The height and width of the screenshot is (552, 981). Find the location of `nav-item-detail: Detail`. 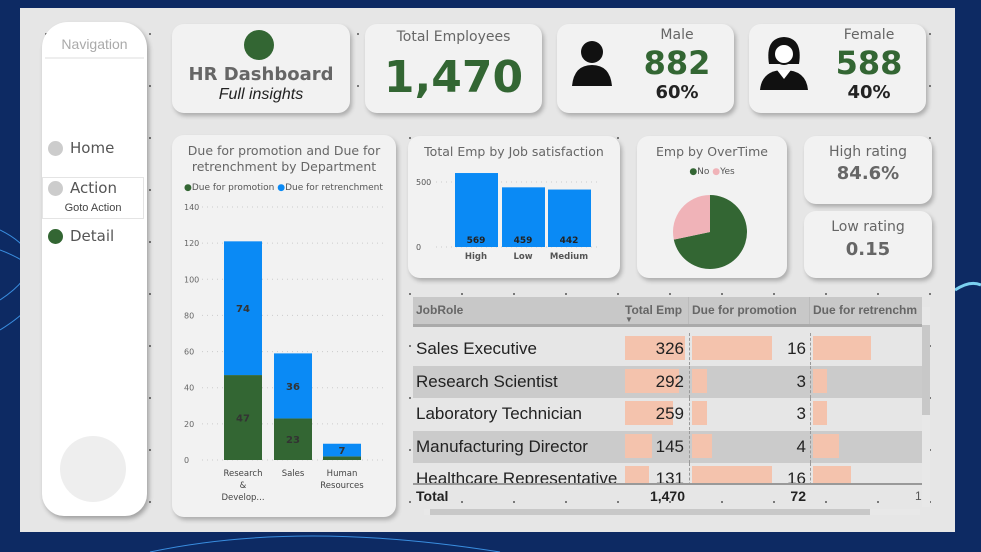

nav-item-detail: Detail is located at coordinates (81, 236).